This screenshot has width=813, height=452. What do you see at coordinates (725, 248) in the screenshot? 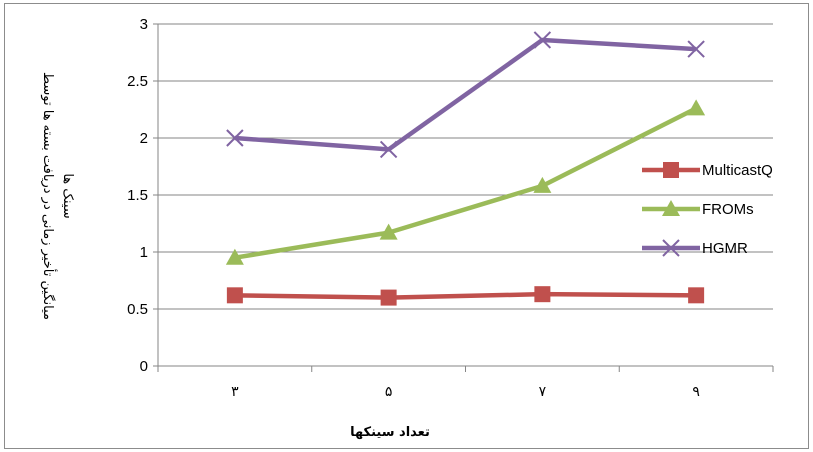
I see `legend-label-hgmr: HGMR` at bounding box center [725, 248].